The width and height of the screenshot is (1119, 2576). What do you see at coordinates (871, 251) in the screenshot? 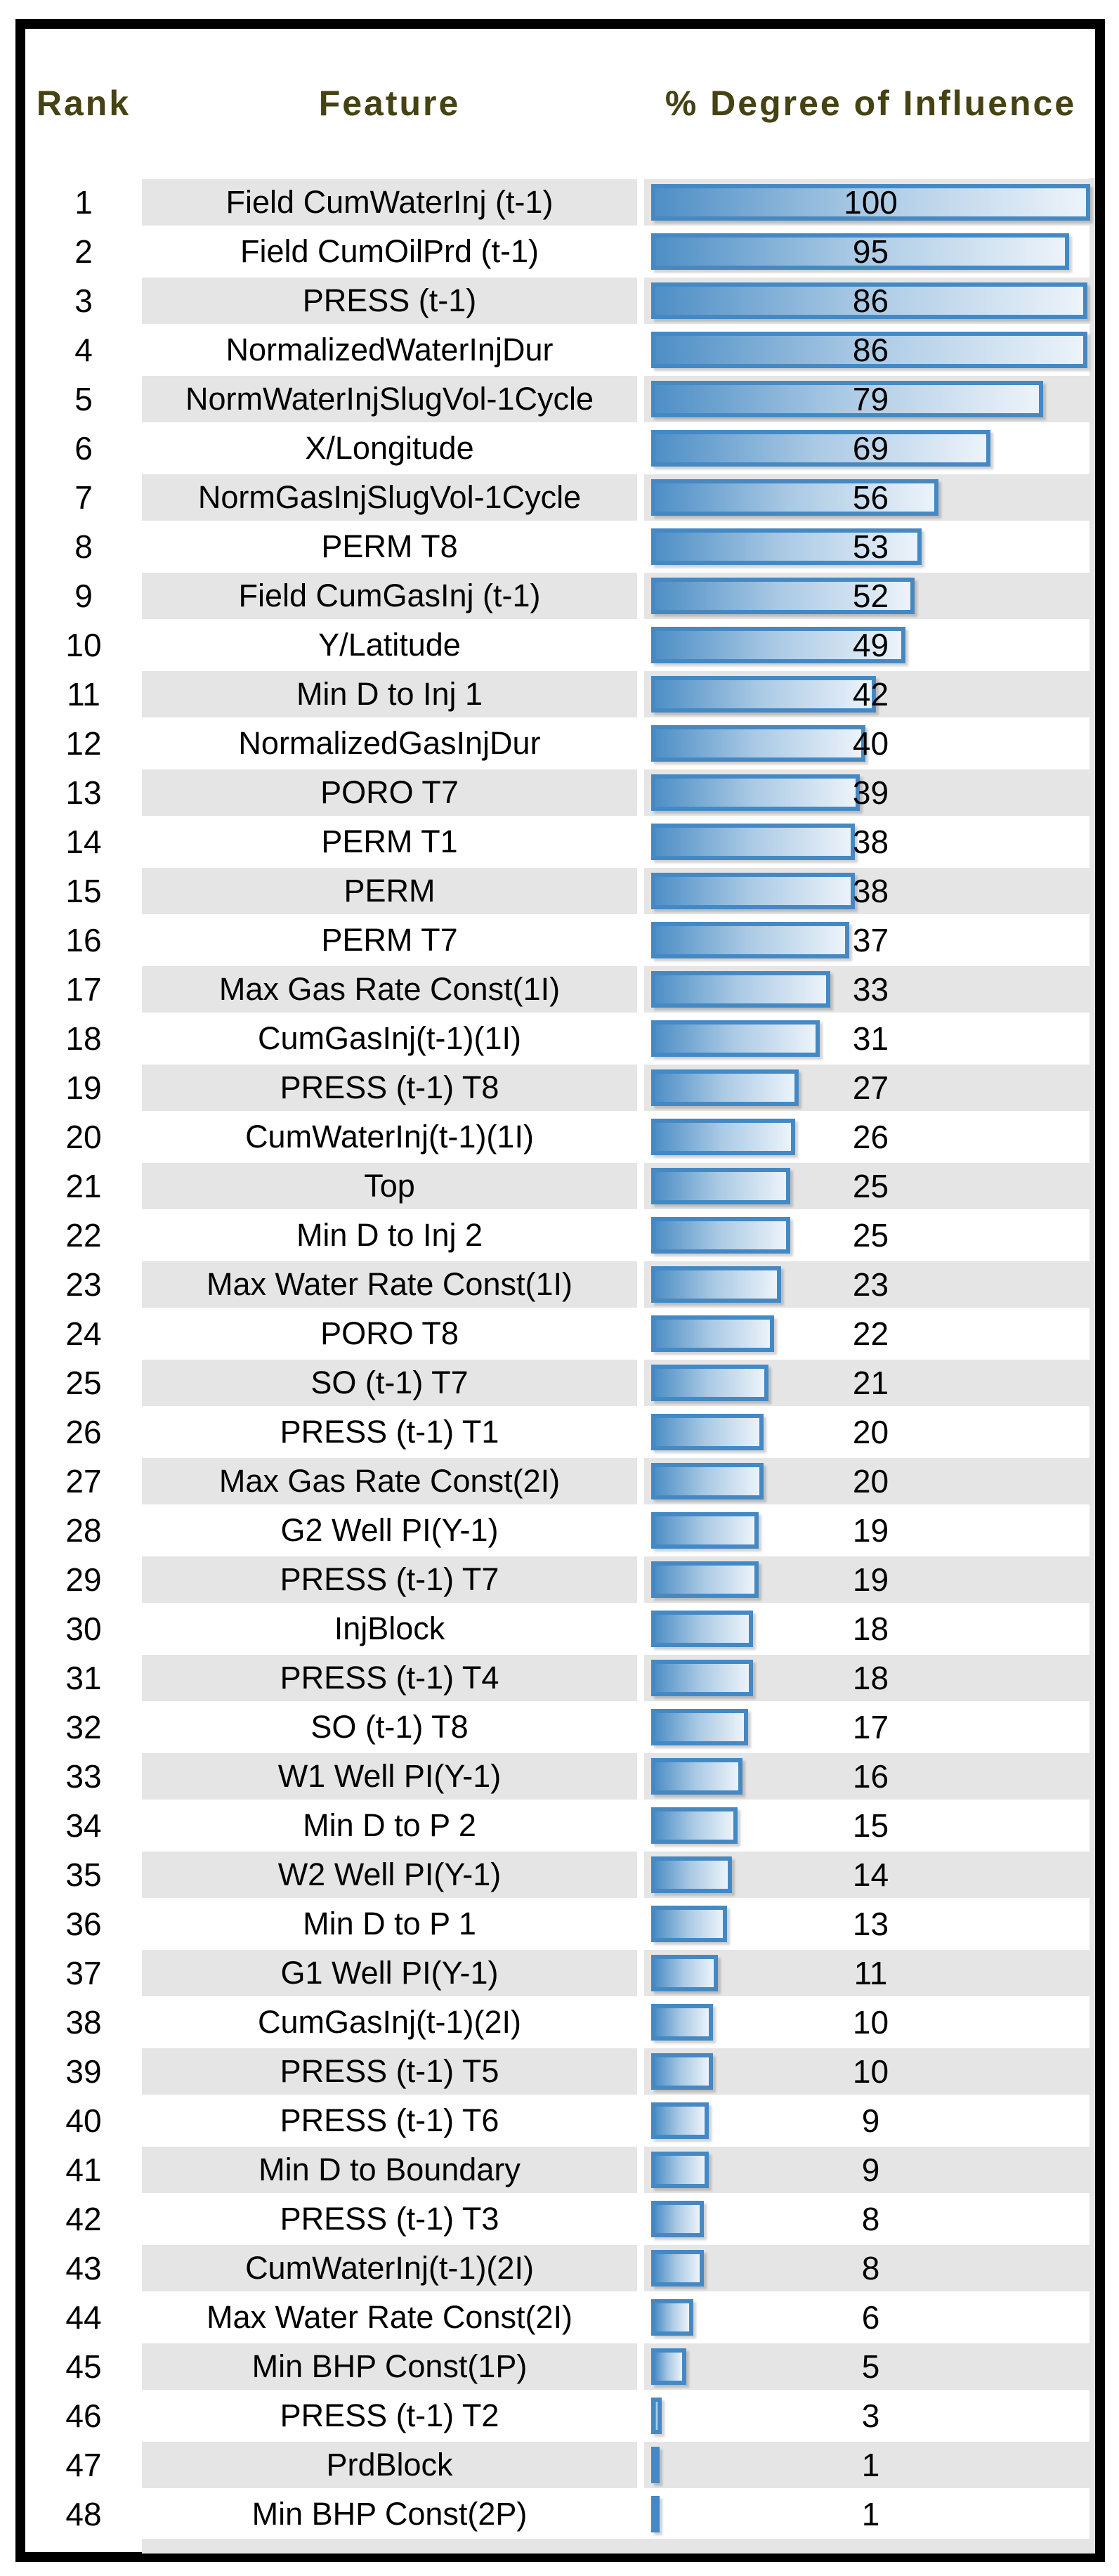
I see `influence-value: 95` at bounding box center [871, 251].